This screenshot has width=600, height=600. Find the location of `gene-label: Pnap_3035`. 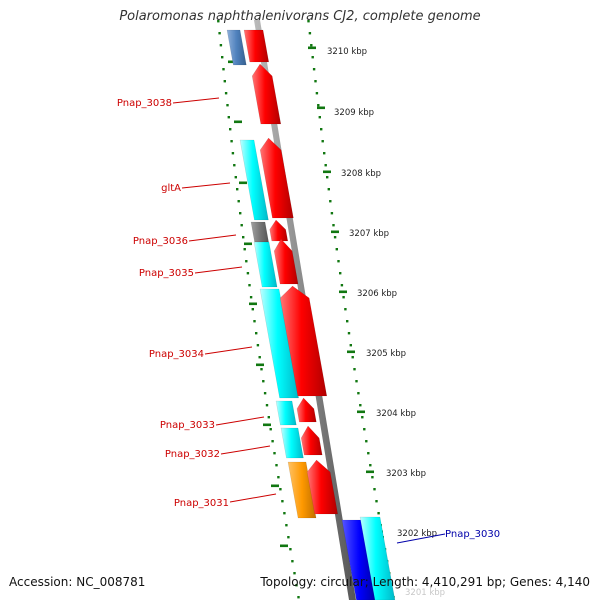

gene-label: Pnap_3035 is located at coordinates (166, 273).